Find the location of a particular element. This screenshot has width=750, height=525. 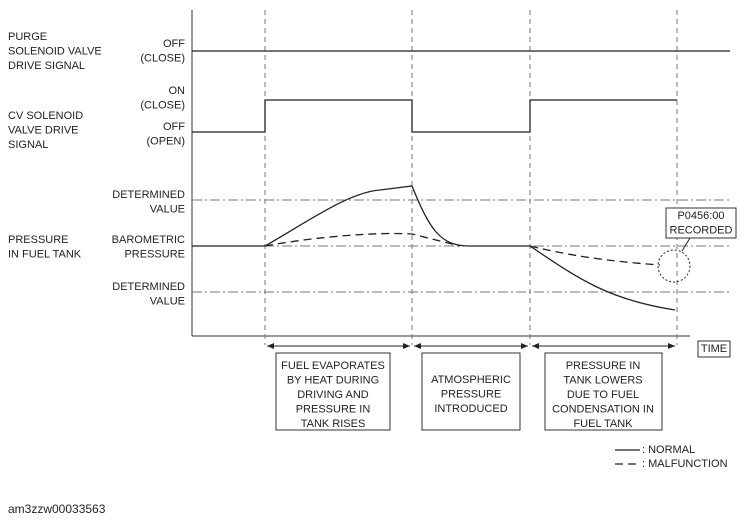

label: BY HEAT DURING is located at coordinates (333, 380).